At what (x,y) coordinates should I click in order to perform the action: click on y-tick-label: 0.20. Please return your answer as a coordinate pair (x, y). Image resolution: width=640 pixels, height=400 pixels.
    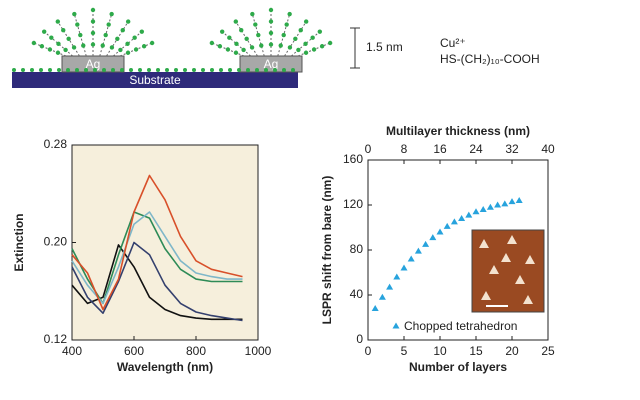
    Looking at the image, I should click on (56, 242).